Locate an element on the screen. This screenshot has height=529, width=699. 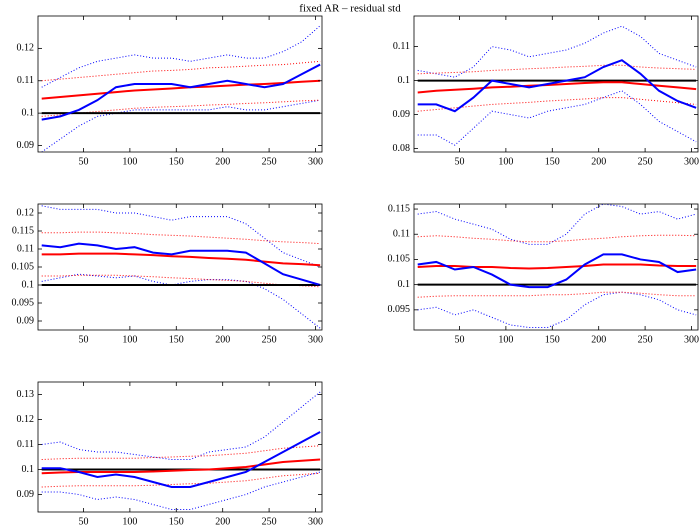
y-tick-label: 0.08 is located at coordinates (402, 148).